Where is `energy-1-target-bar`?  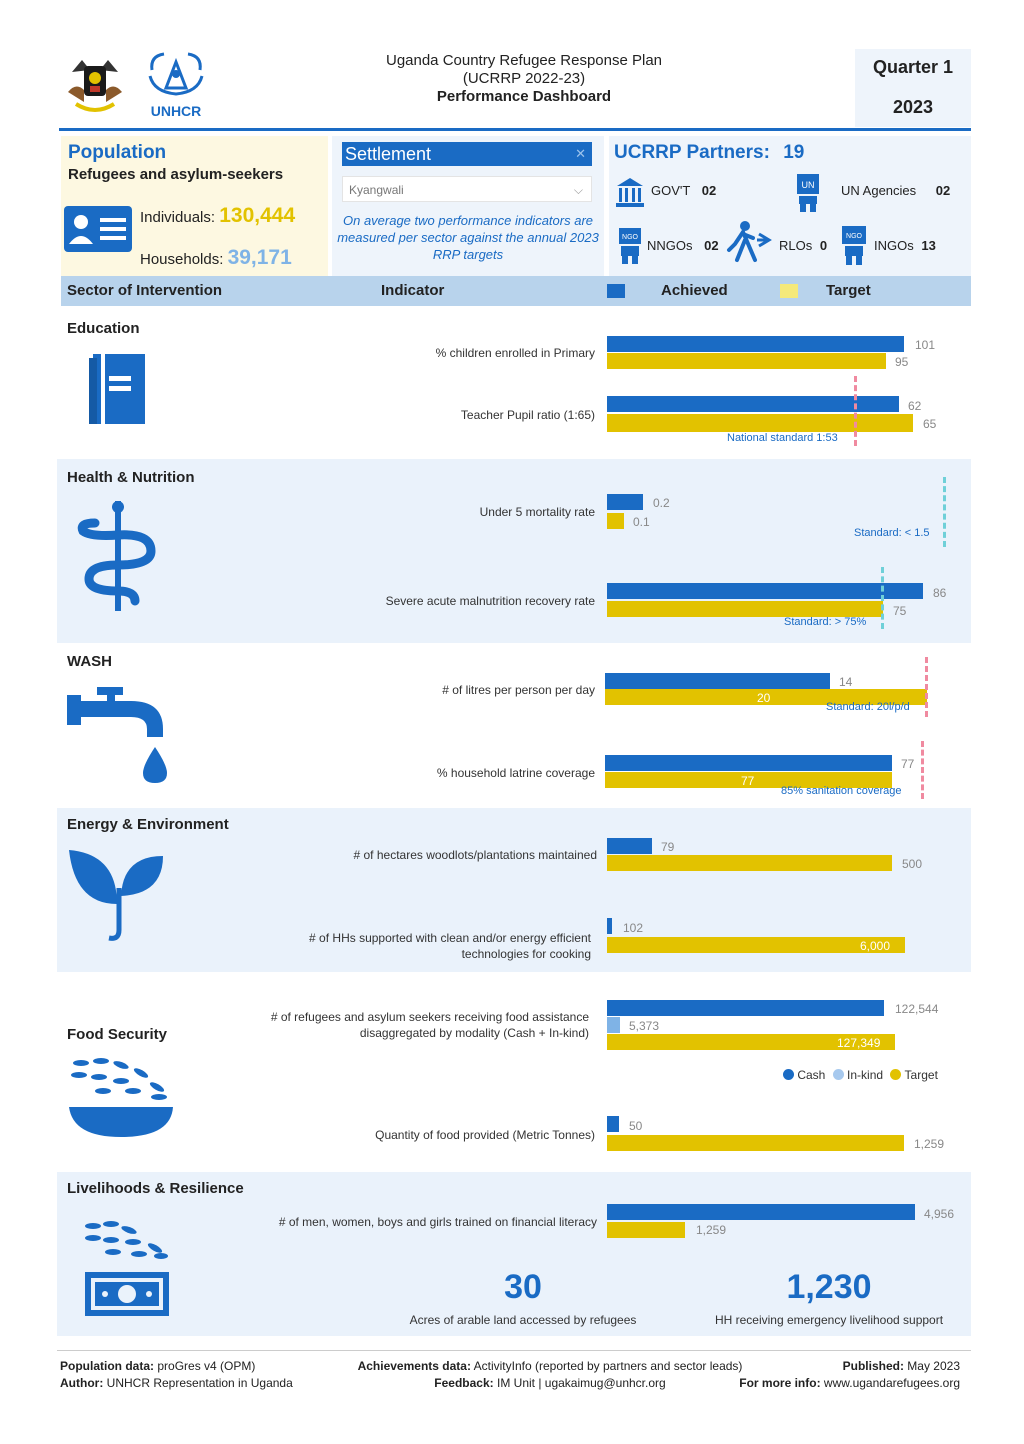
energy-1-target-bar is located at coordinates (749, 863).